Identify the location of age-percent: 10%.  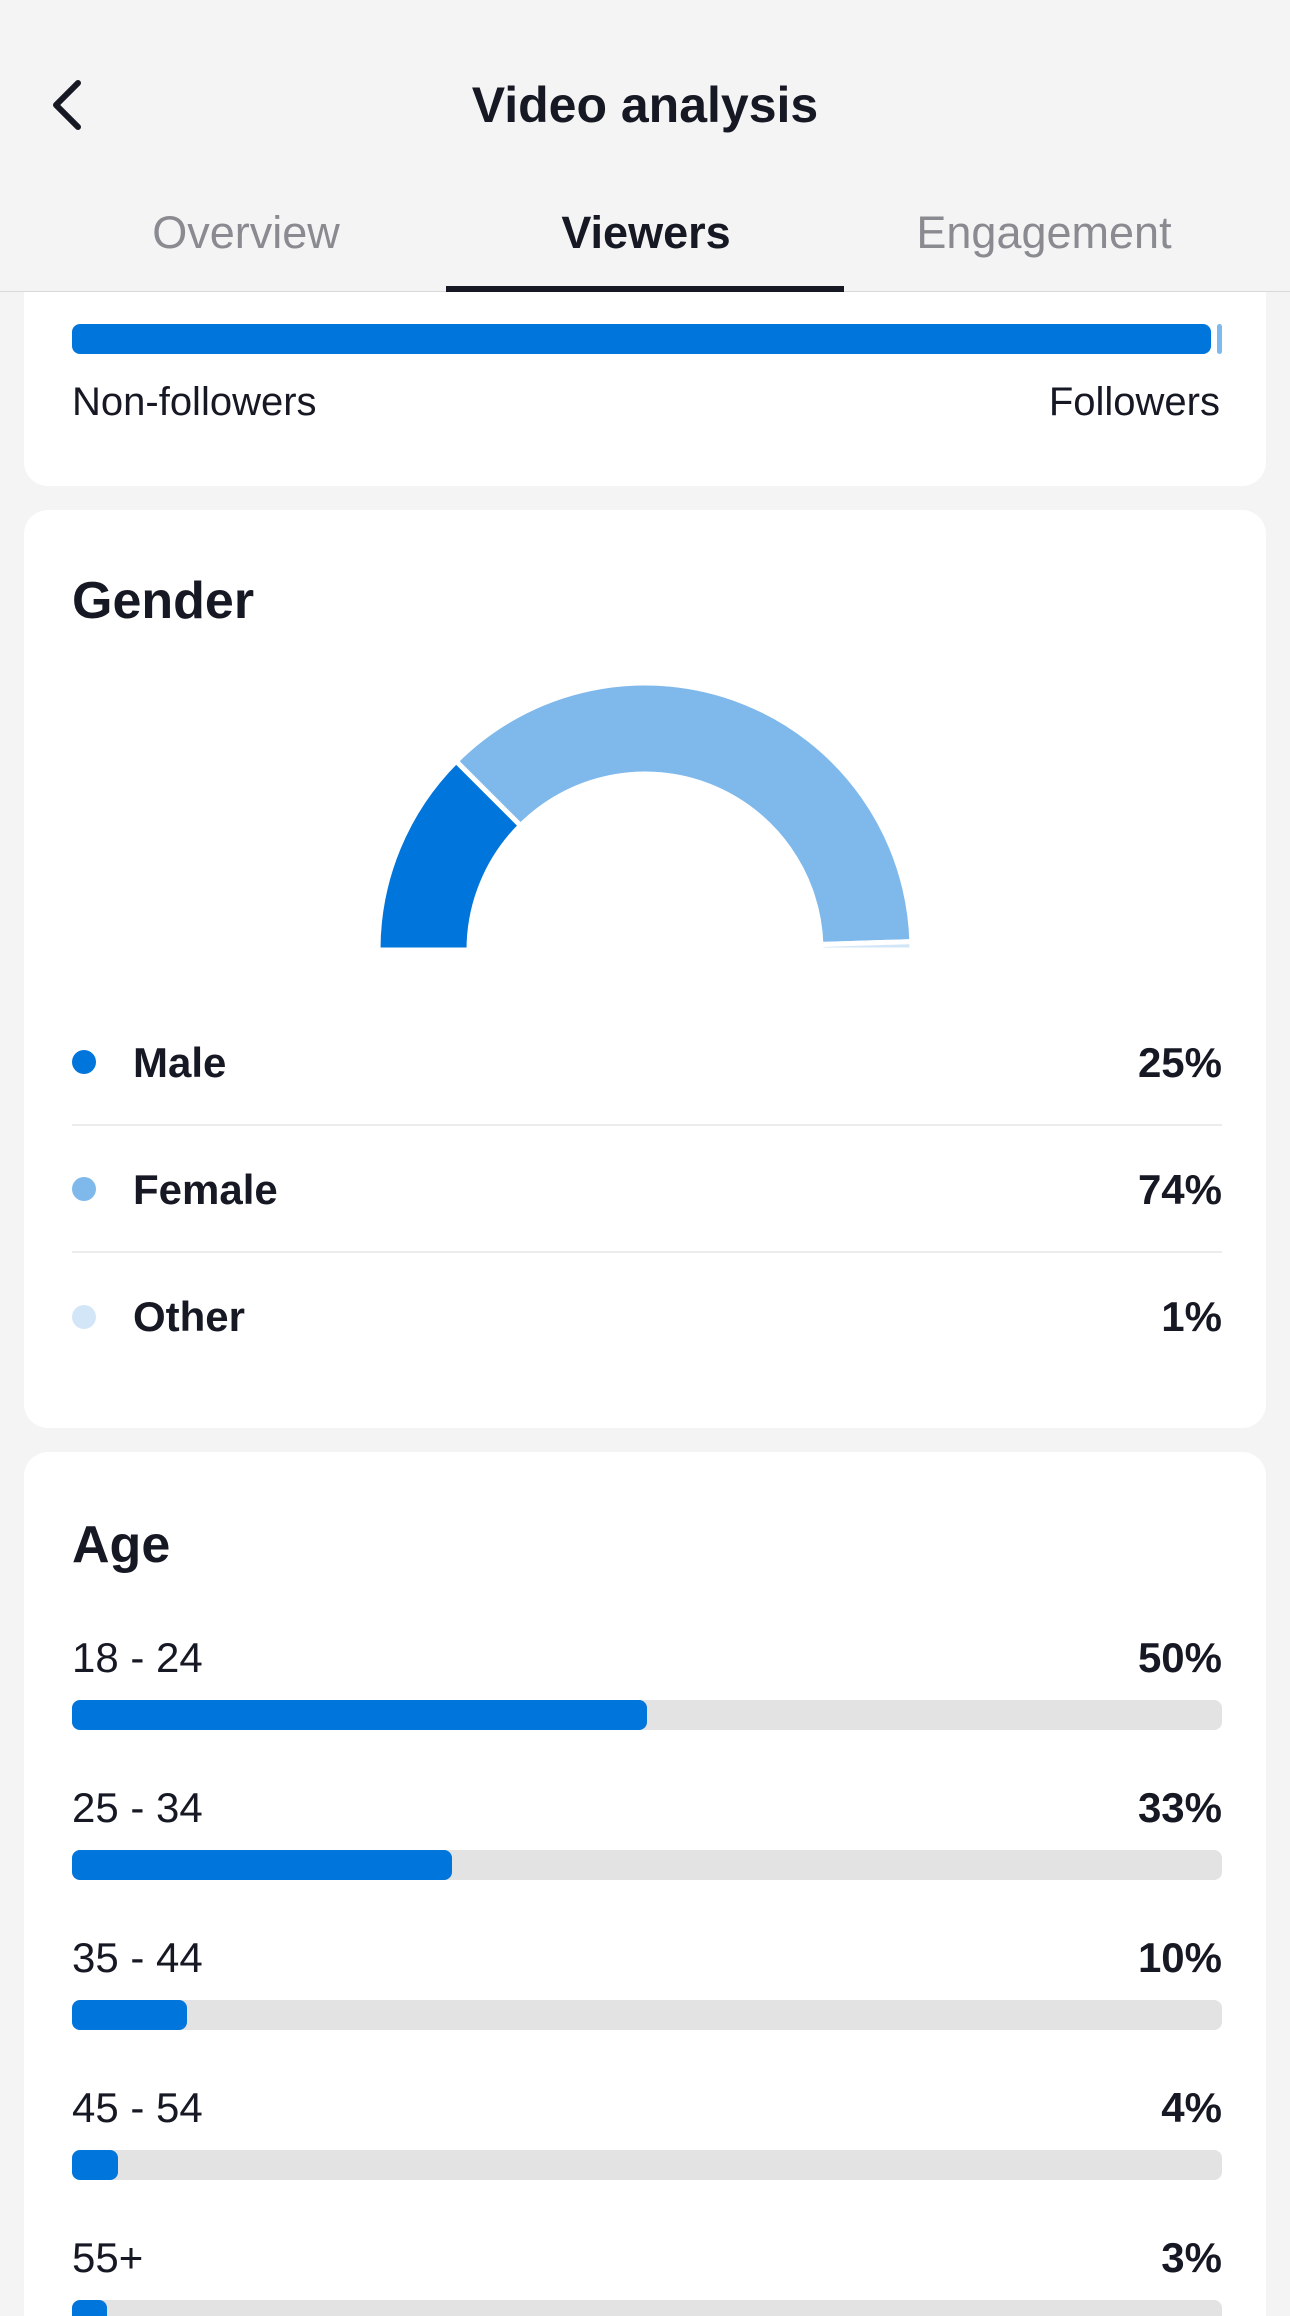
(1179, 1957).